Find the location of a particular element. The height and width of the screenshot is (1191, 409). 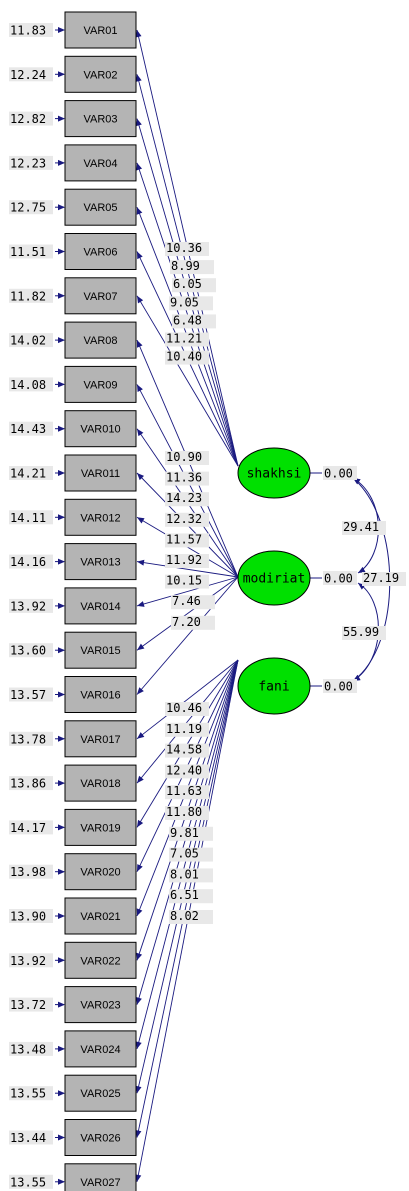

loading-label: 10.90 is located at coordinates (184, 457).